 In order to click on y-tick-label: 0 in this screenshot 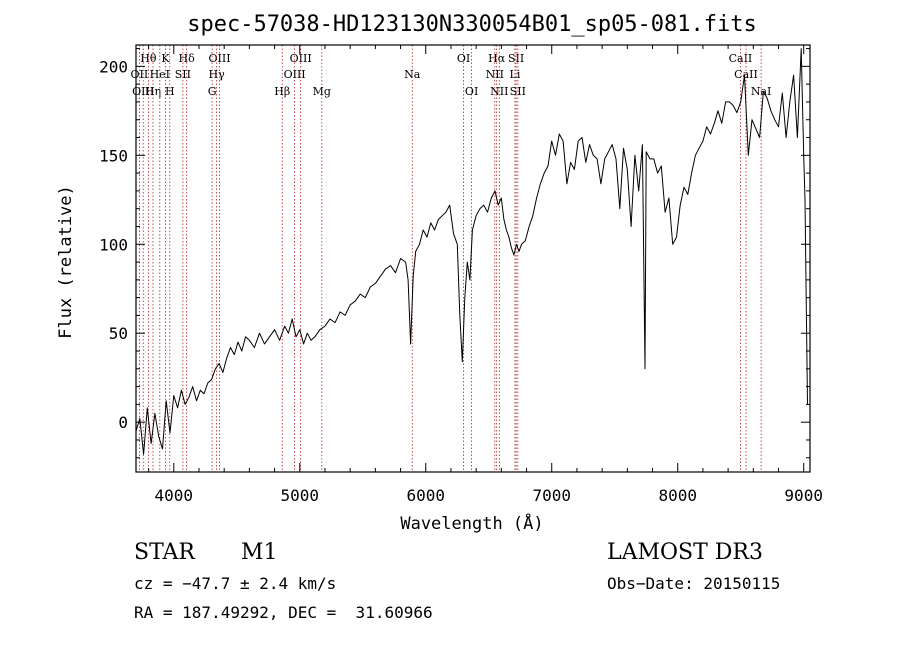, I will do `click(123, 422)`.